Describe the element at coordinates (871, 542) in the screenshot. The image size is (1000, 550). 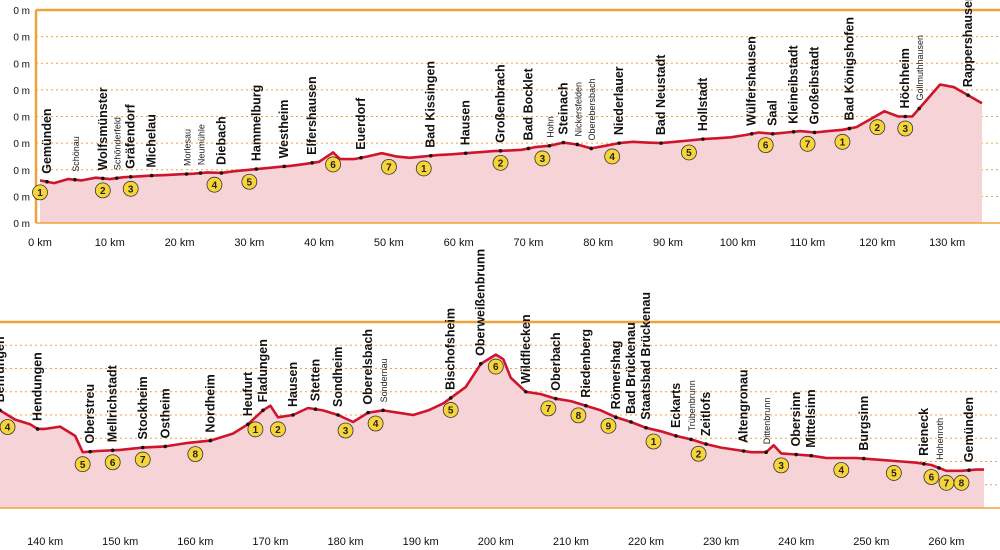
I see `x-tick-label: 250 km` at that location.